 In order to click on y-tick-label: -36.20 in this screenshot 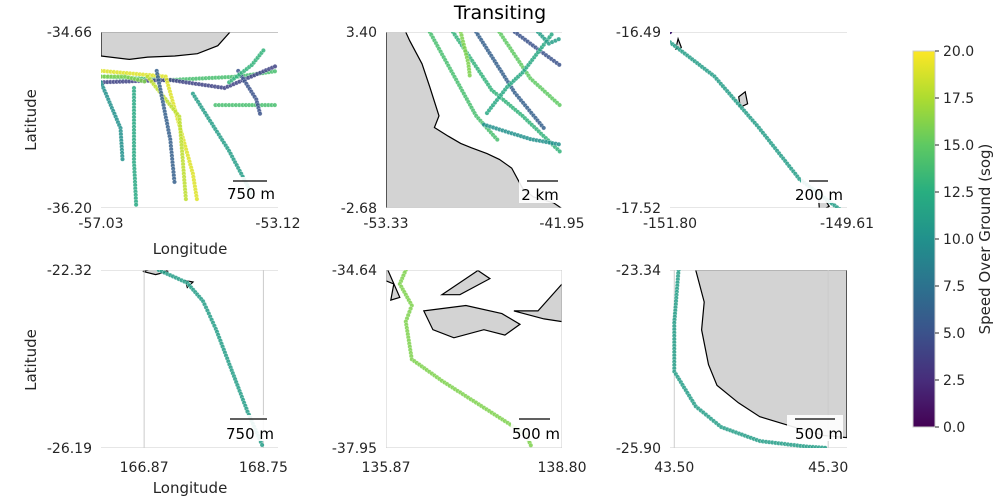, I will do `click(69, 209)`.